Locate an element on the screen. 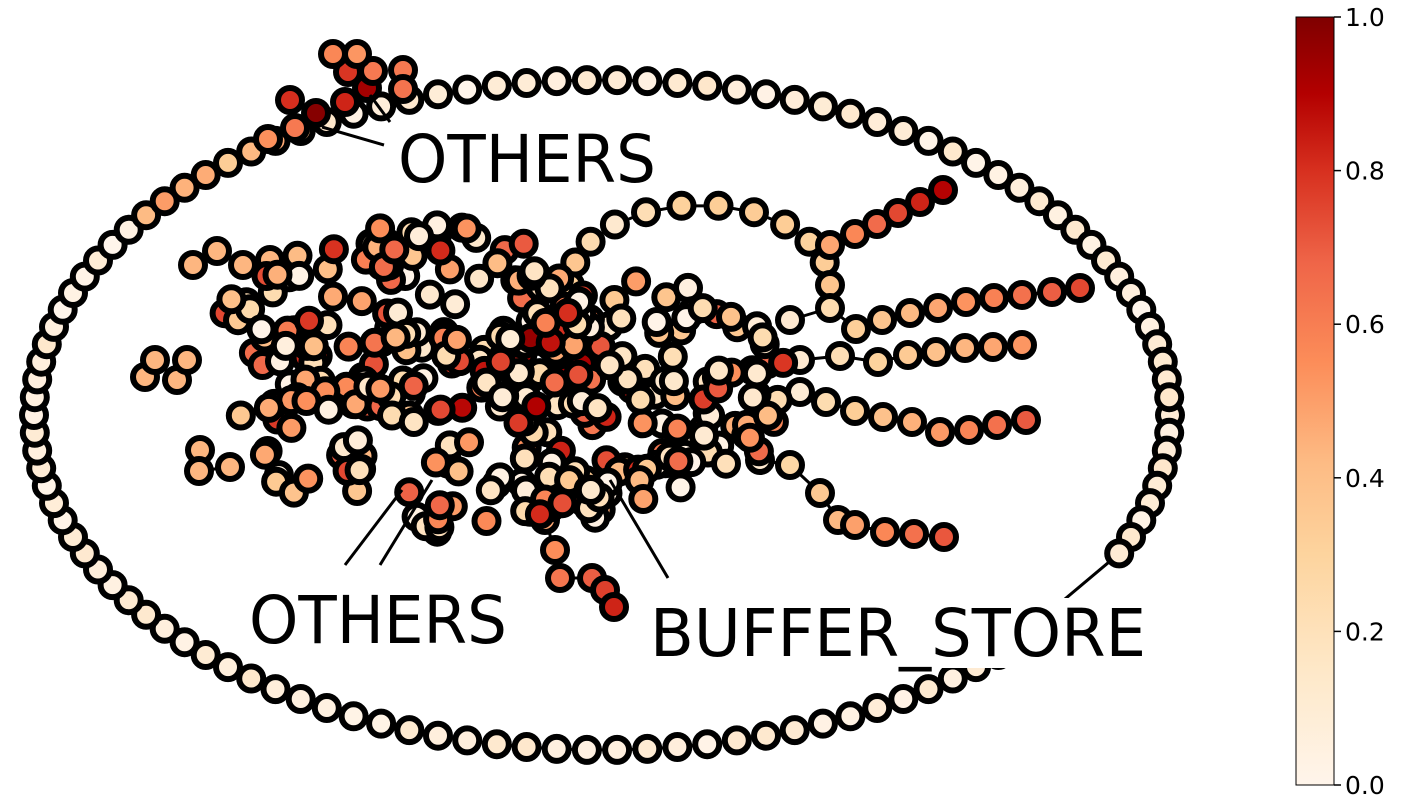  colorbar-tick-label: 0.8 is located at coordinates (1365, 171).